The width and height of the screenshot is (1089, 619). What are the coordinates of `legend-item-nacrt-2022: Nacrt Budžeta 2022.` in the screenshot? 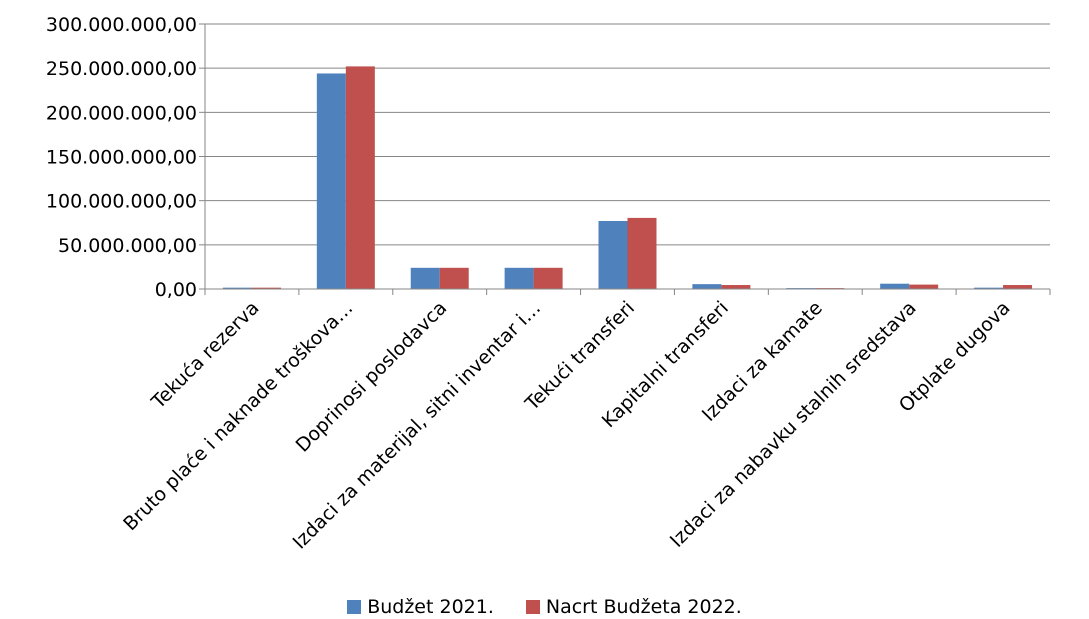 It's located at (633, 607).